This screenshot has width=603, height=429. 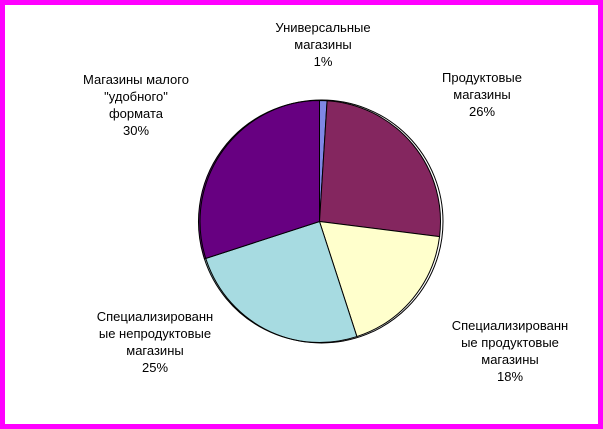 What do you see at coordinates (323, 44) in the screenshot?
I see `slice-label-universalnye-magaziny: Универсальные магазины 1%` at bounding box center [323, 44].